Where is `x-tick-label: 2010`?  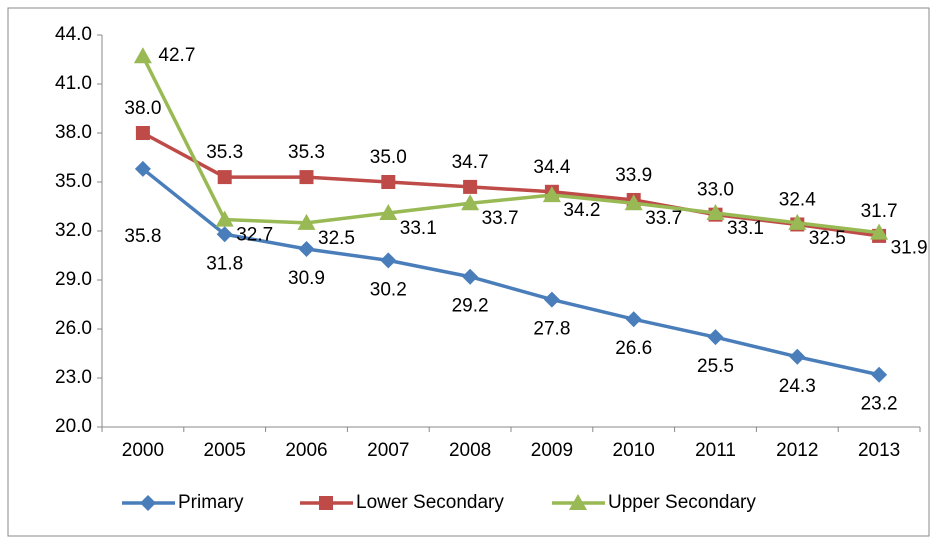
x-tick-label: 2010 is located at coordinates (634, 450).